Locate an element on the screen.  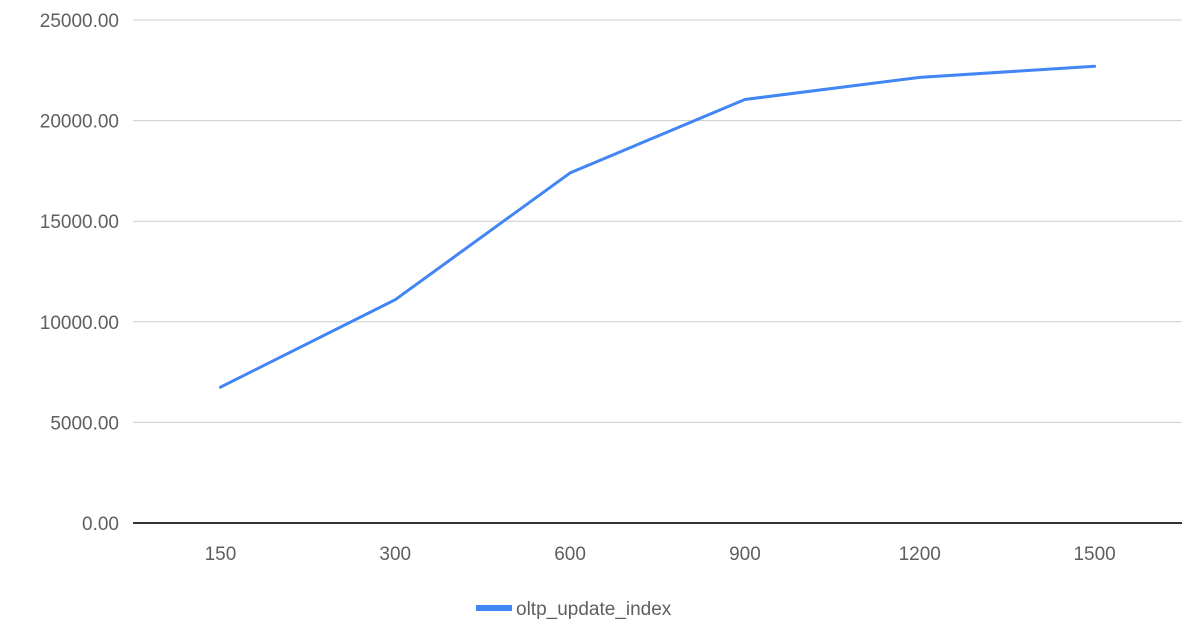
y-tick-label: 5000.00 is located at coordinates (84, 423).